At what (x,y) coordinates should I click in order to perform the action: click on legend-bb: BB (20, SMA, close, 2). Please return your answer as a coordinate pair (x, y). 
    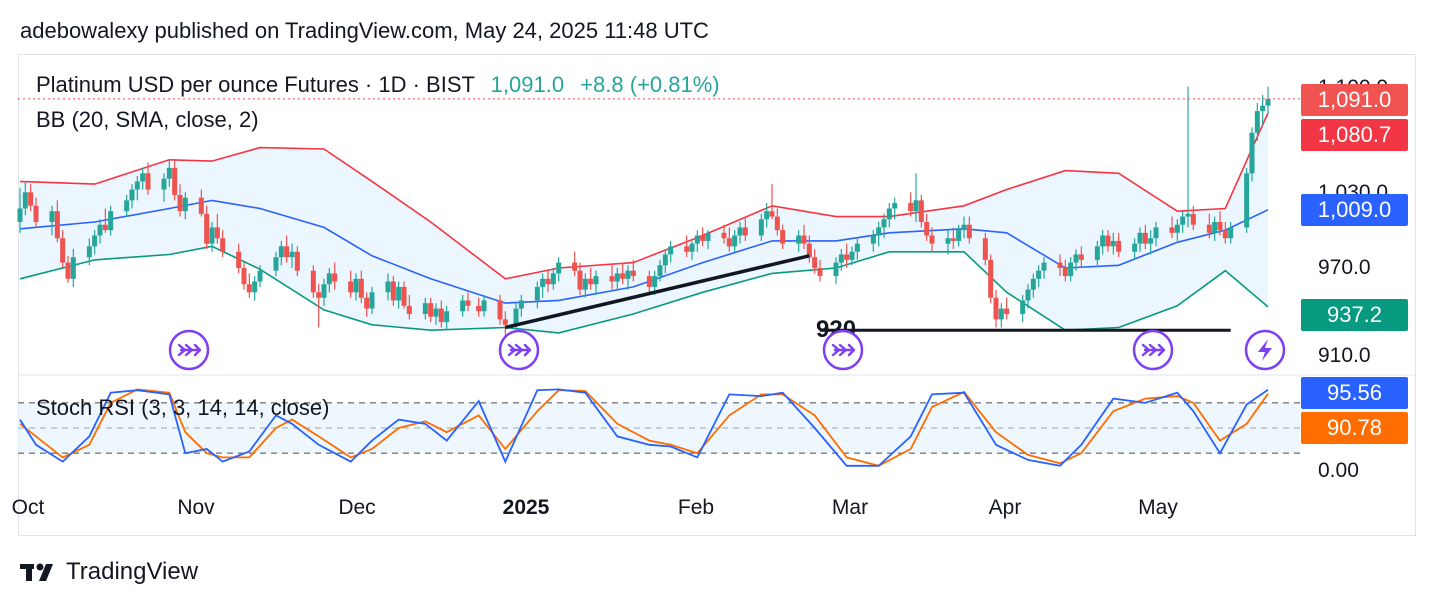
    Looking at the image, I should click on (147, 119).